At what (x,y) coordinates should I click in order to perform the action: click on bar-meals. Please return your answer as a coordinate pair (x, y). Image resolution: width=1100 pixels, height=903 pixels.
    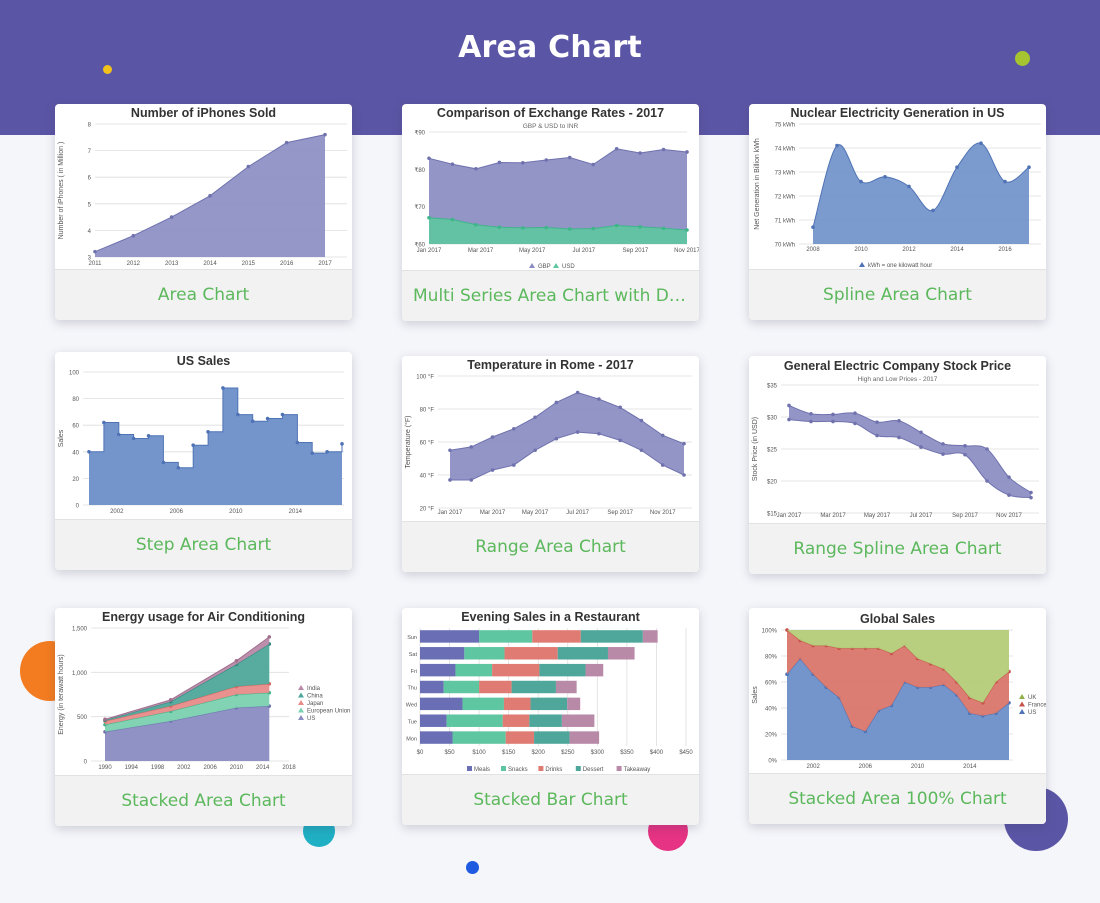
    Looking at the image, I should click on (442, 653).